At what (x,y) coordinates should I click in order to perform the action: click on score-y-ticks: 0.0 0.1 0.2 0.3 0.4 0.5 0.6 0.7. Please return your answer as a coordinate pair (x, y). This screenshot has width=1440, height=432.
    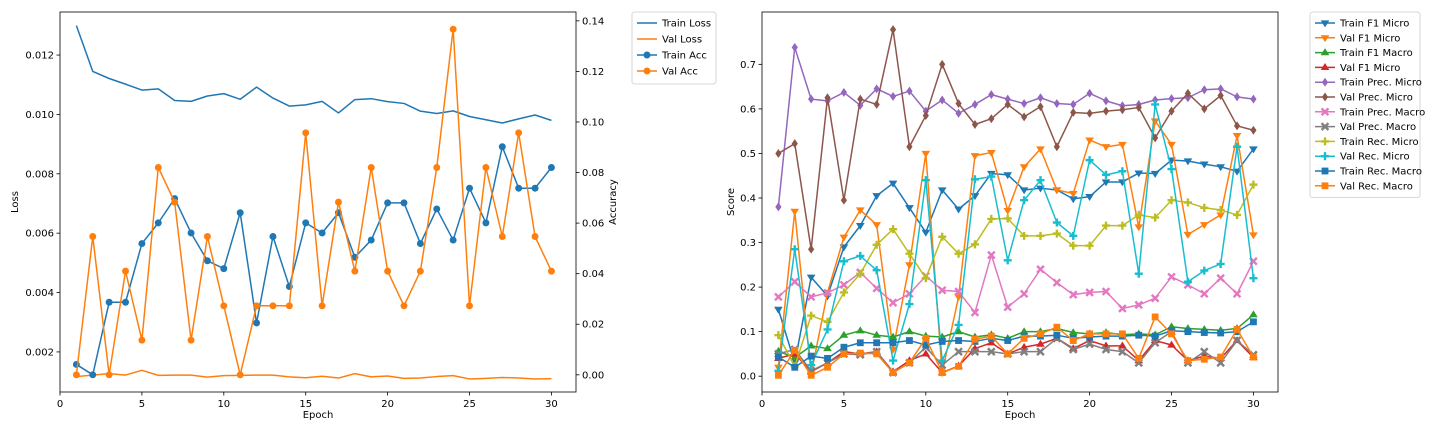
    Looking at the image, I should click on (751, 221).